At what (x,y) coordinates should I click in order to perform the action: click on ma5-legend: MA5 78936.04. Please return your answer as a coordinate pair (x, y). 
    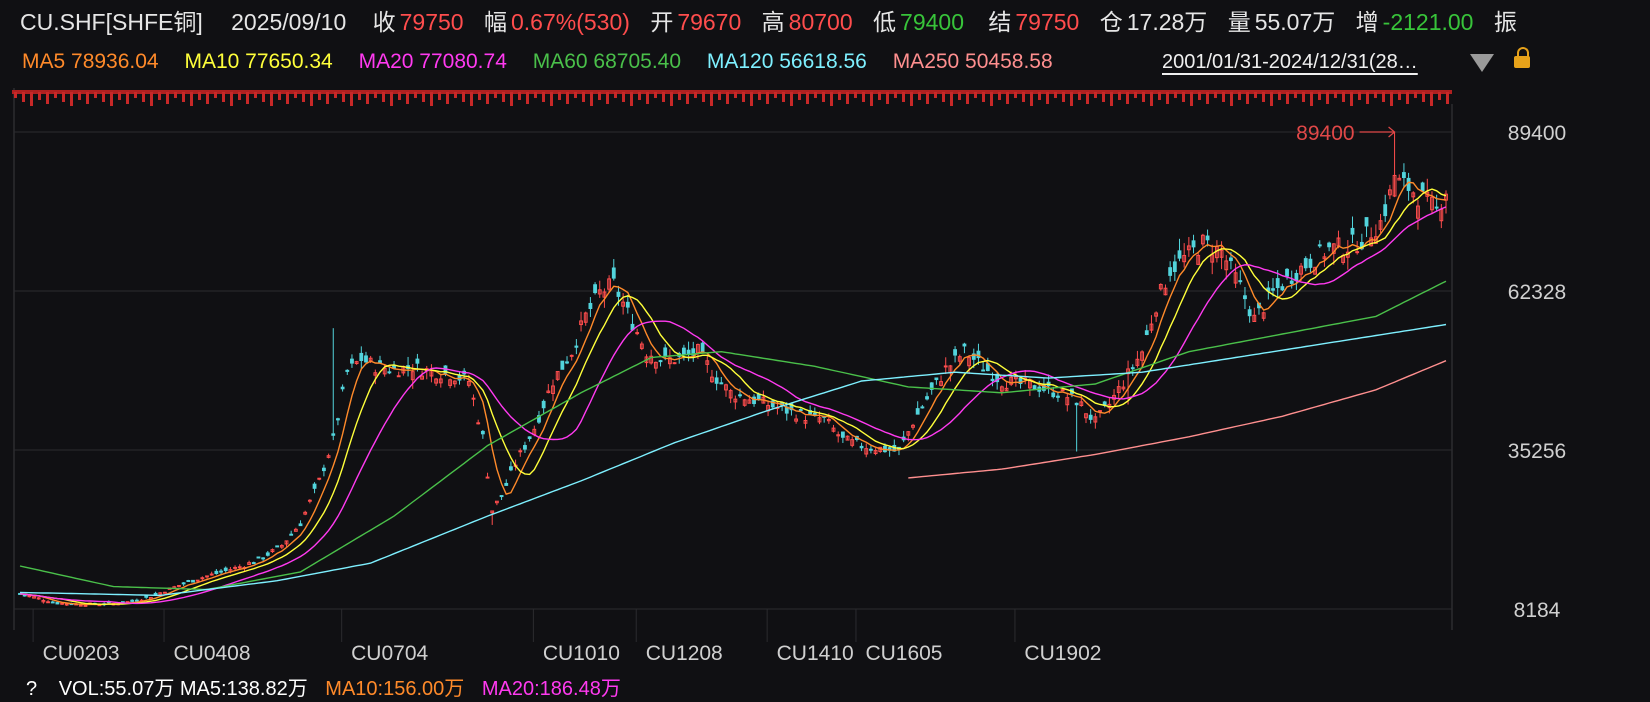
    Looking at the image, I should click on (90, 61).